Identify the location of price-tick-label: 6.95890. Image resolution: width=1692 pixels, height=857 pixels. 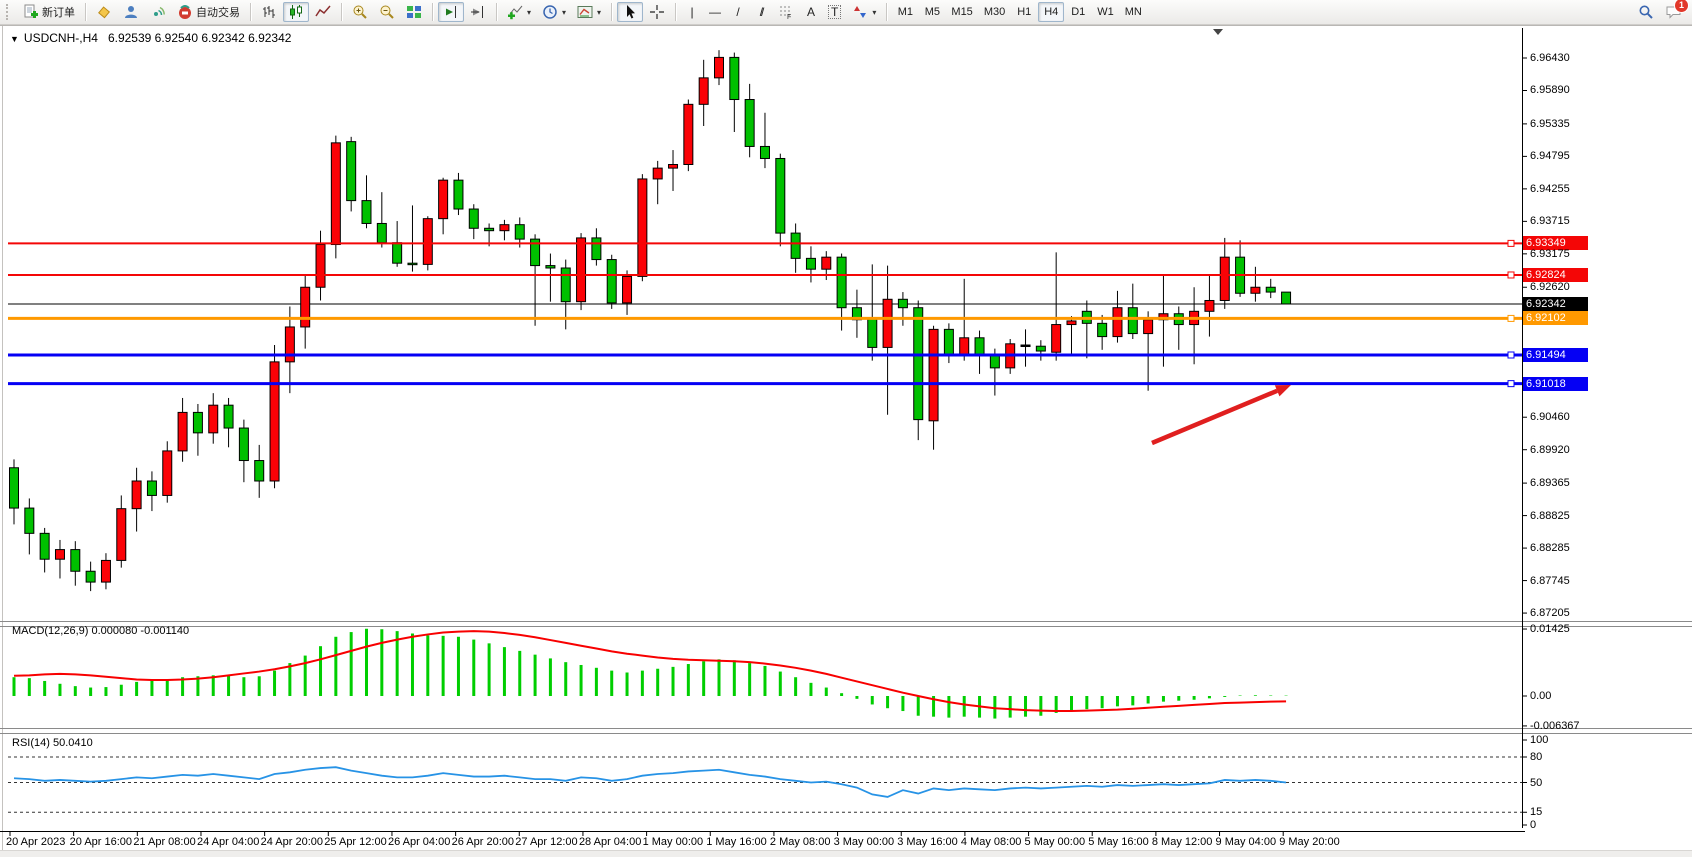
(1550, 90).